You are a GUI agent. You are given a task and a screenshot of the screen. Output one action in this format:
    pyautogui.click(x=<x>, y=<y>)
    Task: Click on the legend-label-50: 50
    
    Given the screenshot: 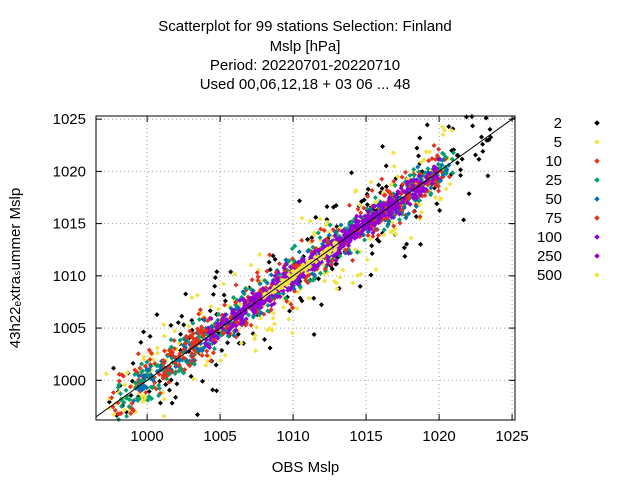 What is the action you would take?
    pyautogui.click(x=553, y=199)
    